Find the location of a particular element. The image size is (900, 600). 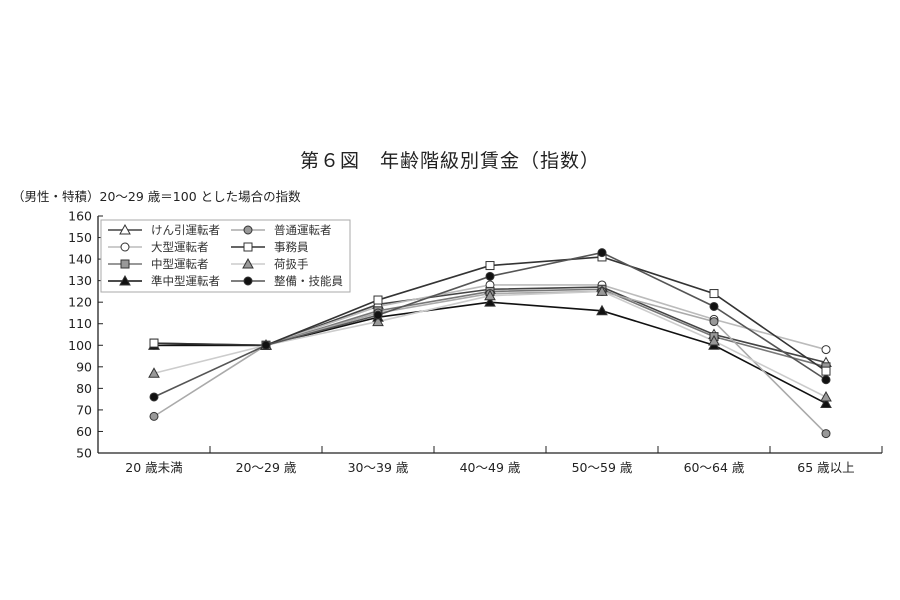

y-tick-label: 70 is located at coordinates (84, 409).